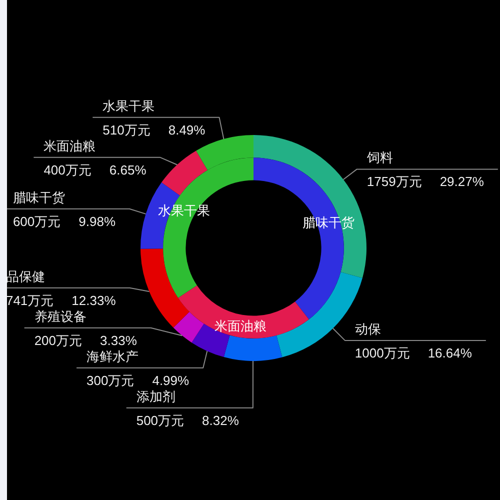  What do you see at coordinates (379, 158) in the screenshot?
I see `slice-label: 饲料` at bounding box center [379, 158].